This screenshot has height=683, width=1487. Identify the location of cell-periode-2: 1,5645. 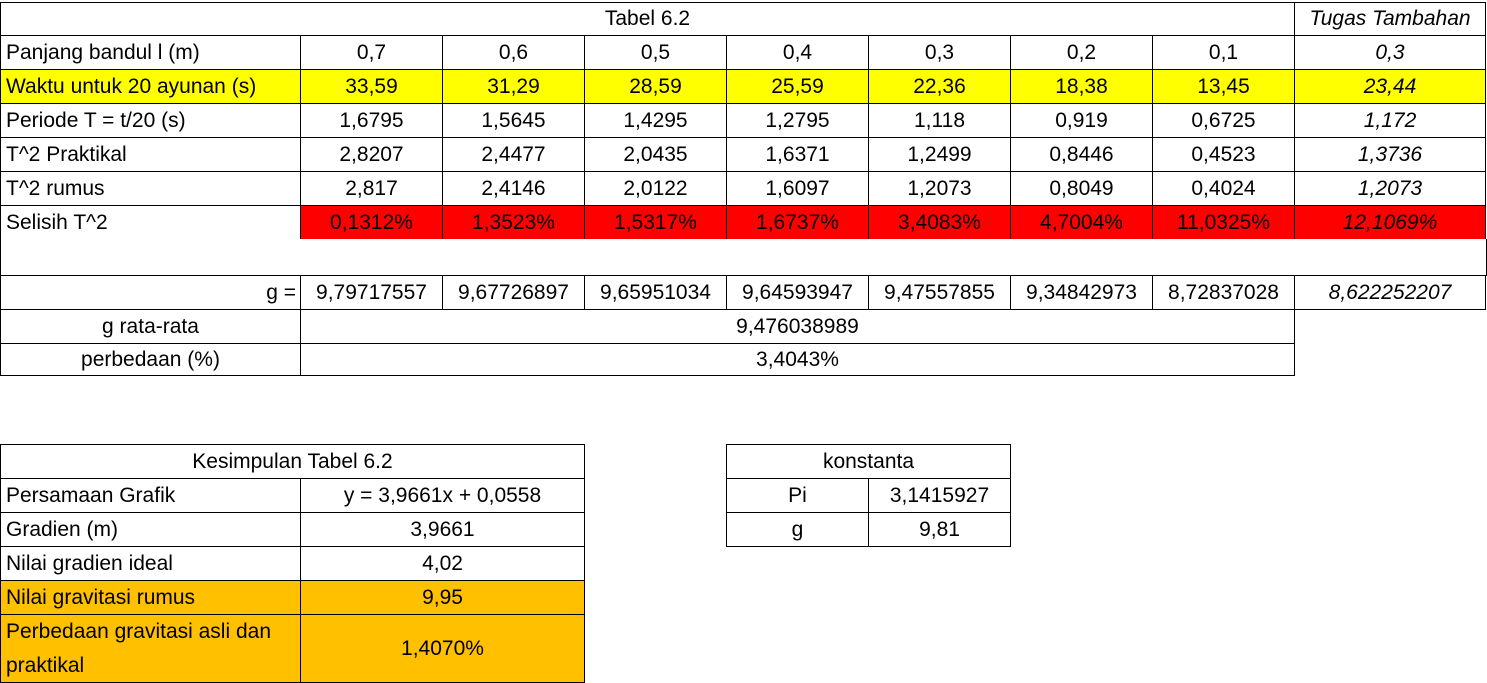
(513, 120).